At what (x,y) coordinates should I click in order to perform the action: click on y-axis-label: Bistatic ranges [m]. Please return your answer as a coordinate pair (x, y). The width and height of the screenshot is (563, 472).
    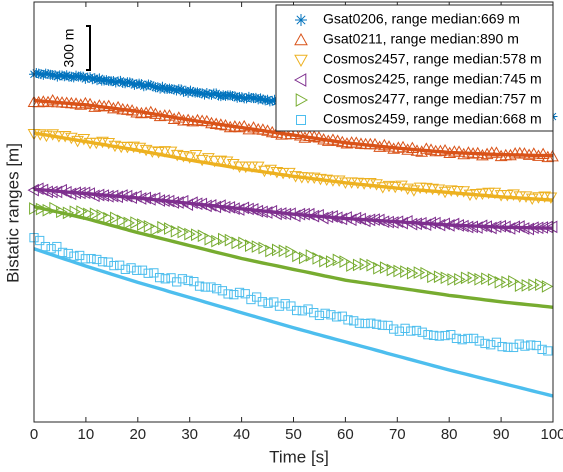
    Looking at the image, I should click on (12, 213).